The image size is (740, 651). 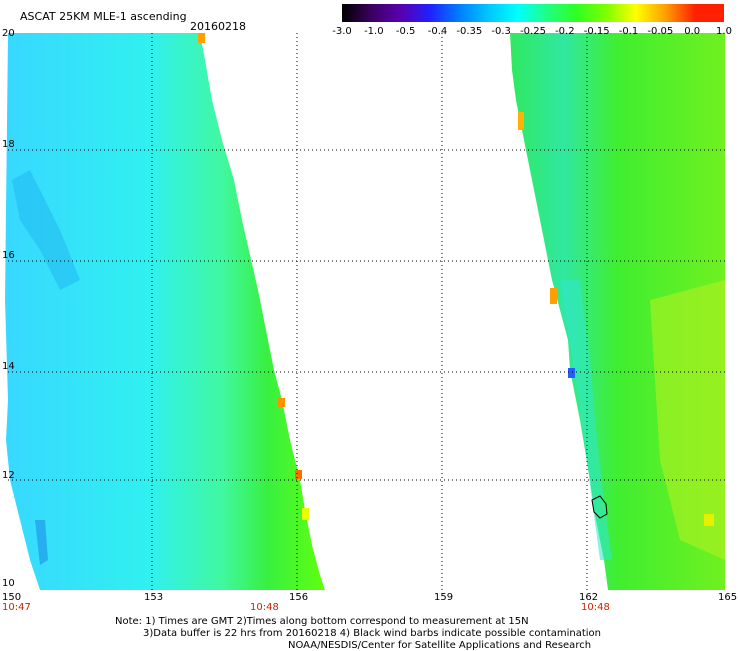 What do you see at coordinates (437, 31) in the screenshot?
I see `colorbar-label: -0.4` at bounding box center [437, 31].